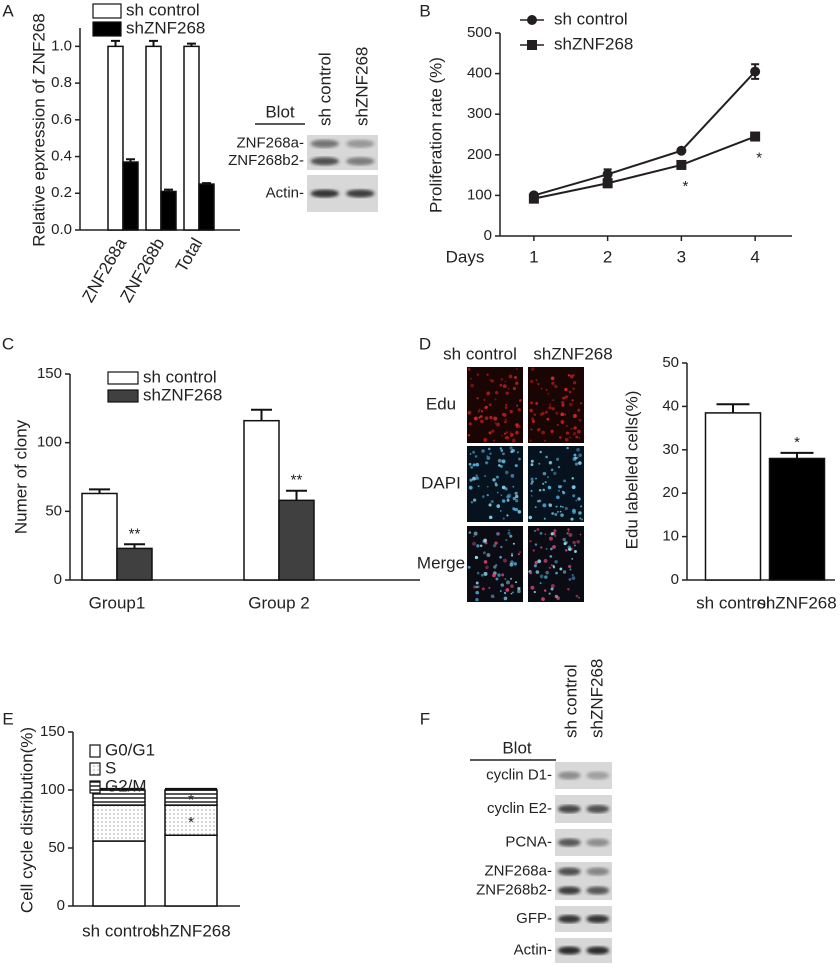 Image resolution: width=840 pixels, height=965 pixels. What do you see at coordinates (191, 820) in the screenshot?
I see `bar-segment` at bounding box center [191, 820].